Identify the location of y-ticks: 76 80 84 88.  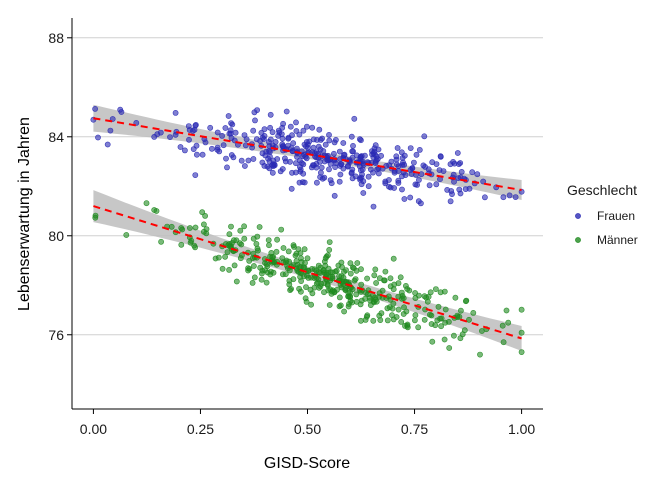
(60, 186).